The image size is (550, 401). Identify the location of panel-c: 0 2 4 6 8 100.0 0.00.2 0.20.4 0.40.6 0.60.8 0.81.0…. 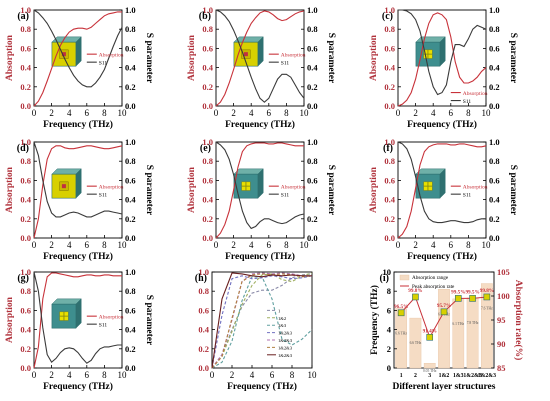
(443, 67).